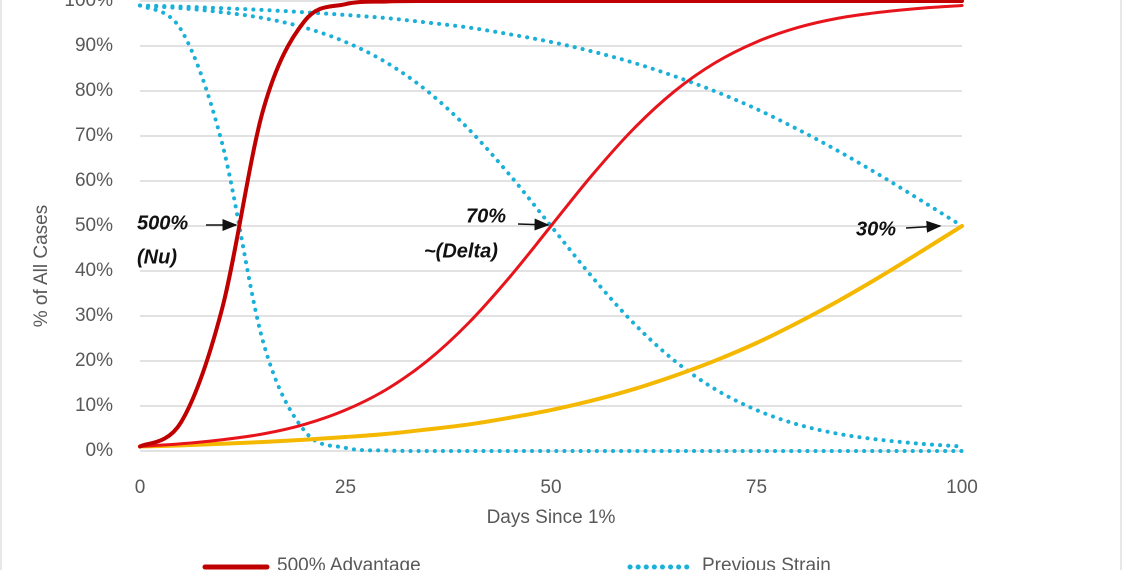  Describe the element at coordinates (94, 225) in the screenshot. I see `y-tick-label: 50%` at that location.